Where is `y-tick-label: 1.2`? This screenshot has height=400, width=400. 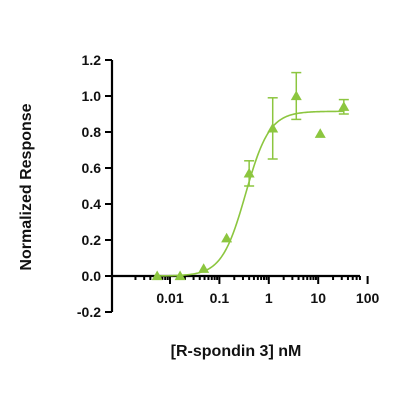
y-tick-label: 1.2 is located at coordinates (92, 60).